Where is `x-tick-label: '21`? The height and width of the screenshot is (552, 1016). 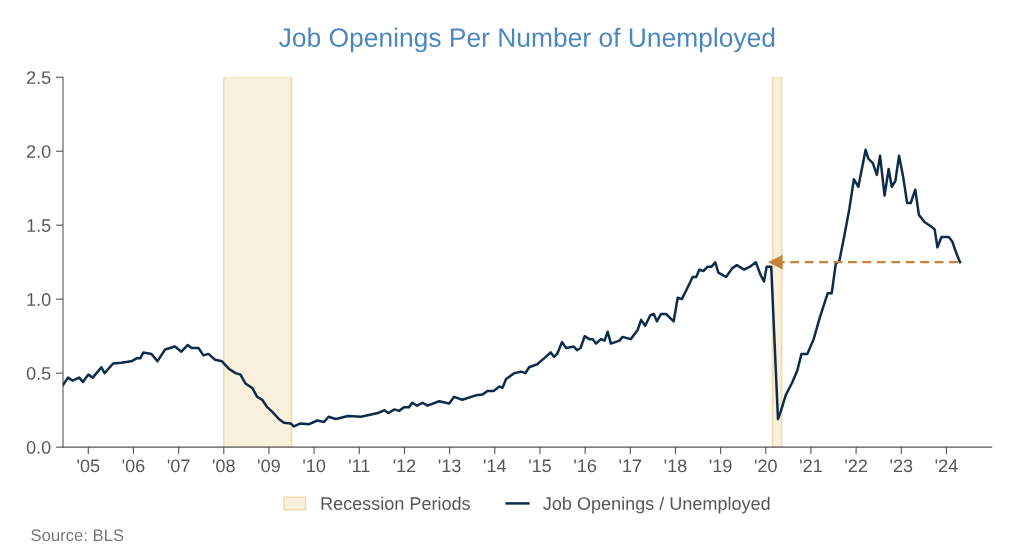
x-tick-label: '21 is located at coordinates (811, 466).